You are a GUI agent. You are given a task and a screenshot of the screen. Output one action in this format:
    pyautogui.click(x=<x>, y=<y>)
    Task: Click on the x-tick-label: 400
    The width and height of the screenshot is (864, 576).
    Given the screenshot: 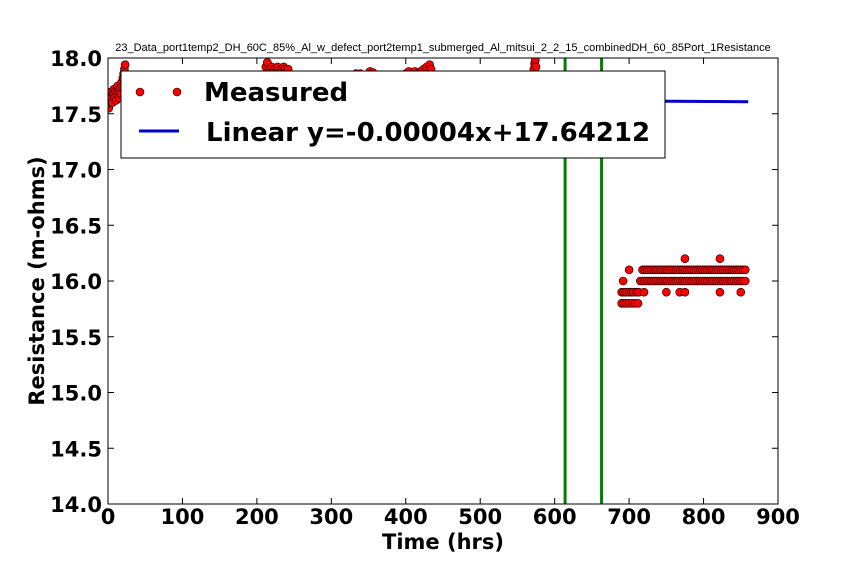 What is the action you would take?
    pyautogui.click(x=406, y=517)
    